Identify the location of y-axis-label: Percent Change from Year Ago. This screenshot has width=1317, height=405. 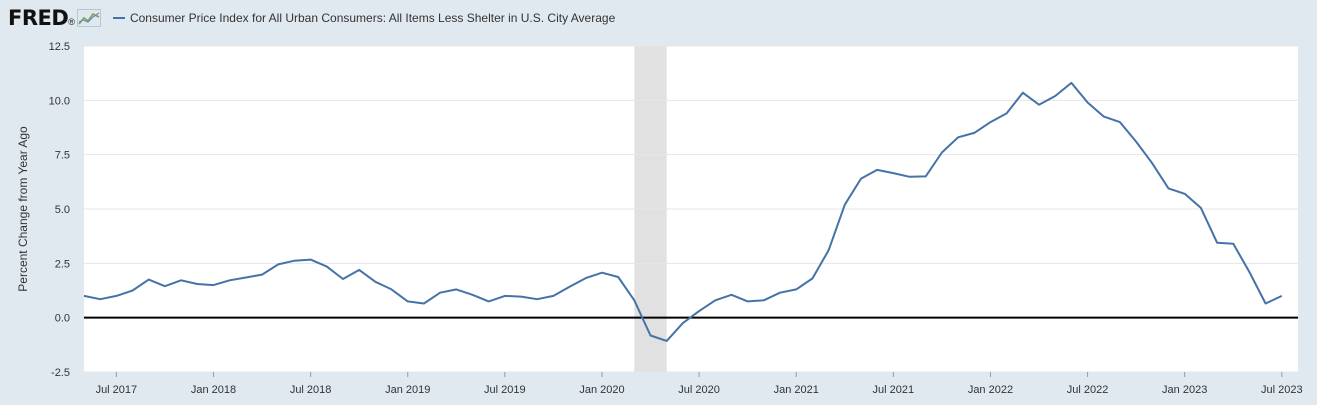
(23, 209).